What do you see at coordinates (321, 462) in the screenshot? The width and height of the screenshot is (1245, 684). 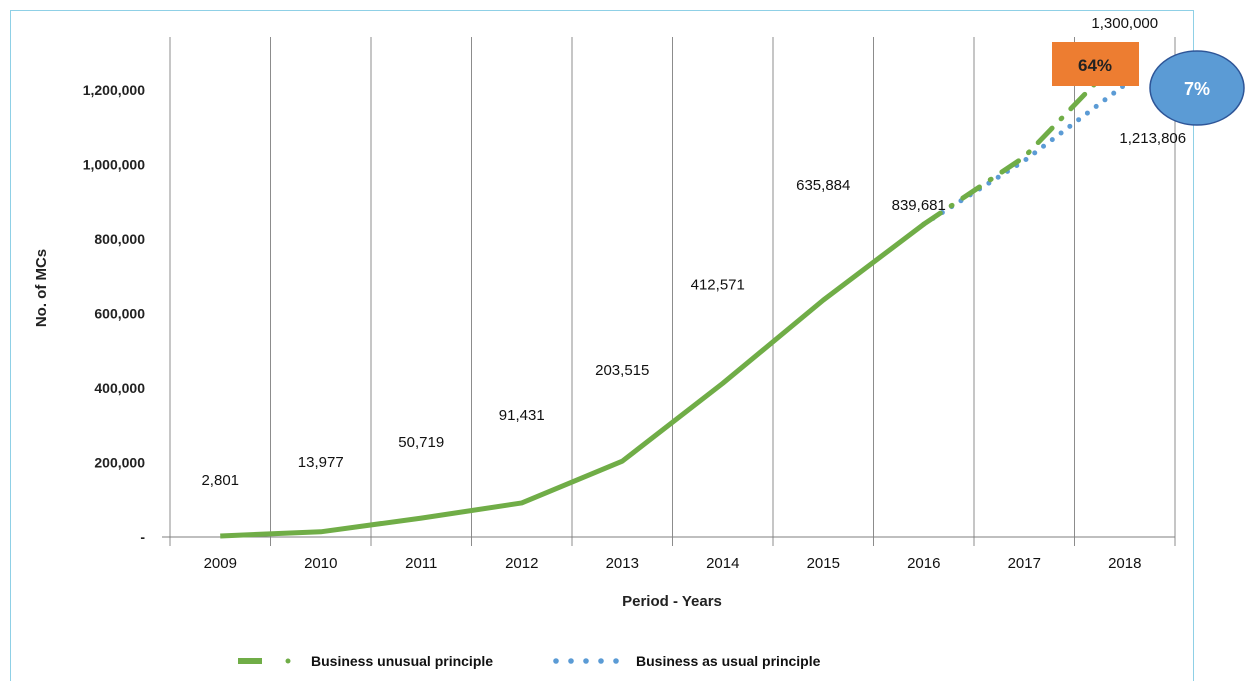 I see `data-label: 13,977` at bounding box center [321, 462].